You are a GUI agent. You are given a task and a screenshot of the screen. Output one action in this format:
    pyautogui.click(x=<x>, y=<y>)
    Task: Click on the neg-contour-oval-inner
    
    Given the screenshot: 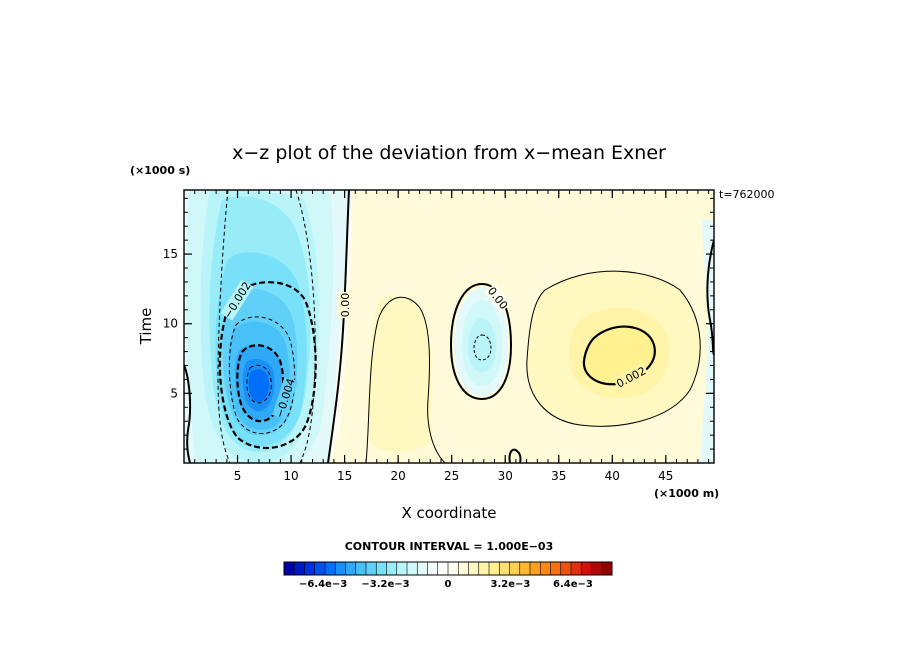 What is the action you would take?
    pyautogui.click(x=482, y=347)
    